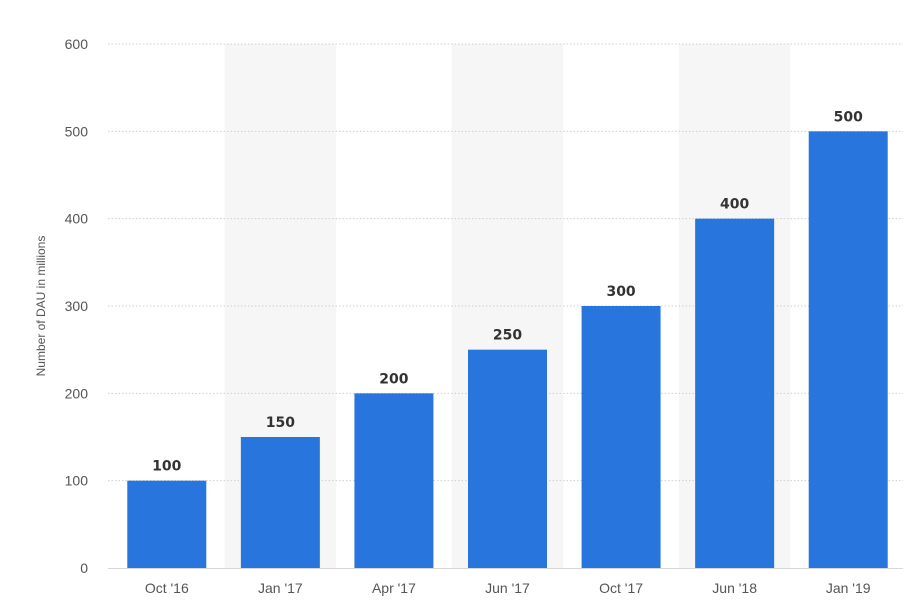  Describe the element at coordinates (166, 467) in the screenshot. I see `data-label: 100` at that location.